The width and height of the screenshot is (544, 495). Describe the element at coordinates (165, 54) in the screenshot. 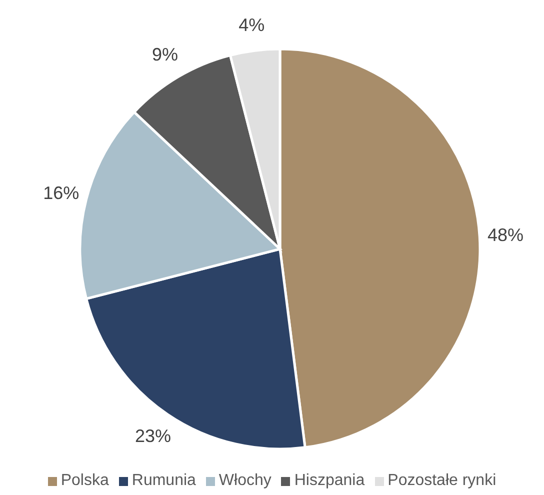

I see `data-label: 9%` at that location.